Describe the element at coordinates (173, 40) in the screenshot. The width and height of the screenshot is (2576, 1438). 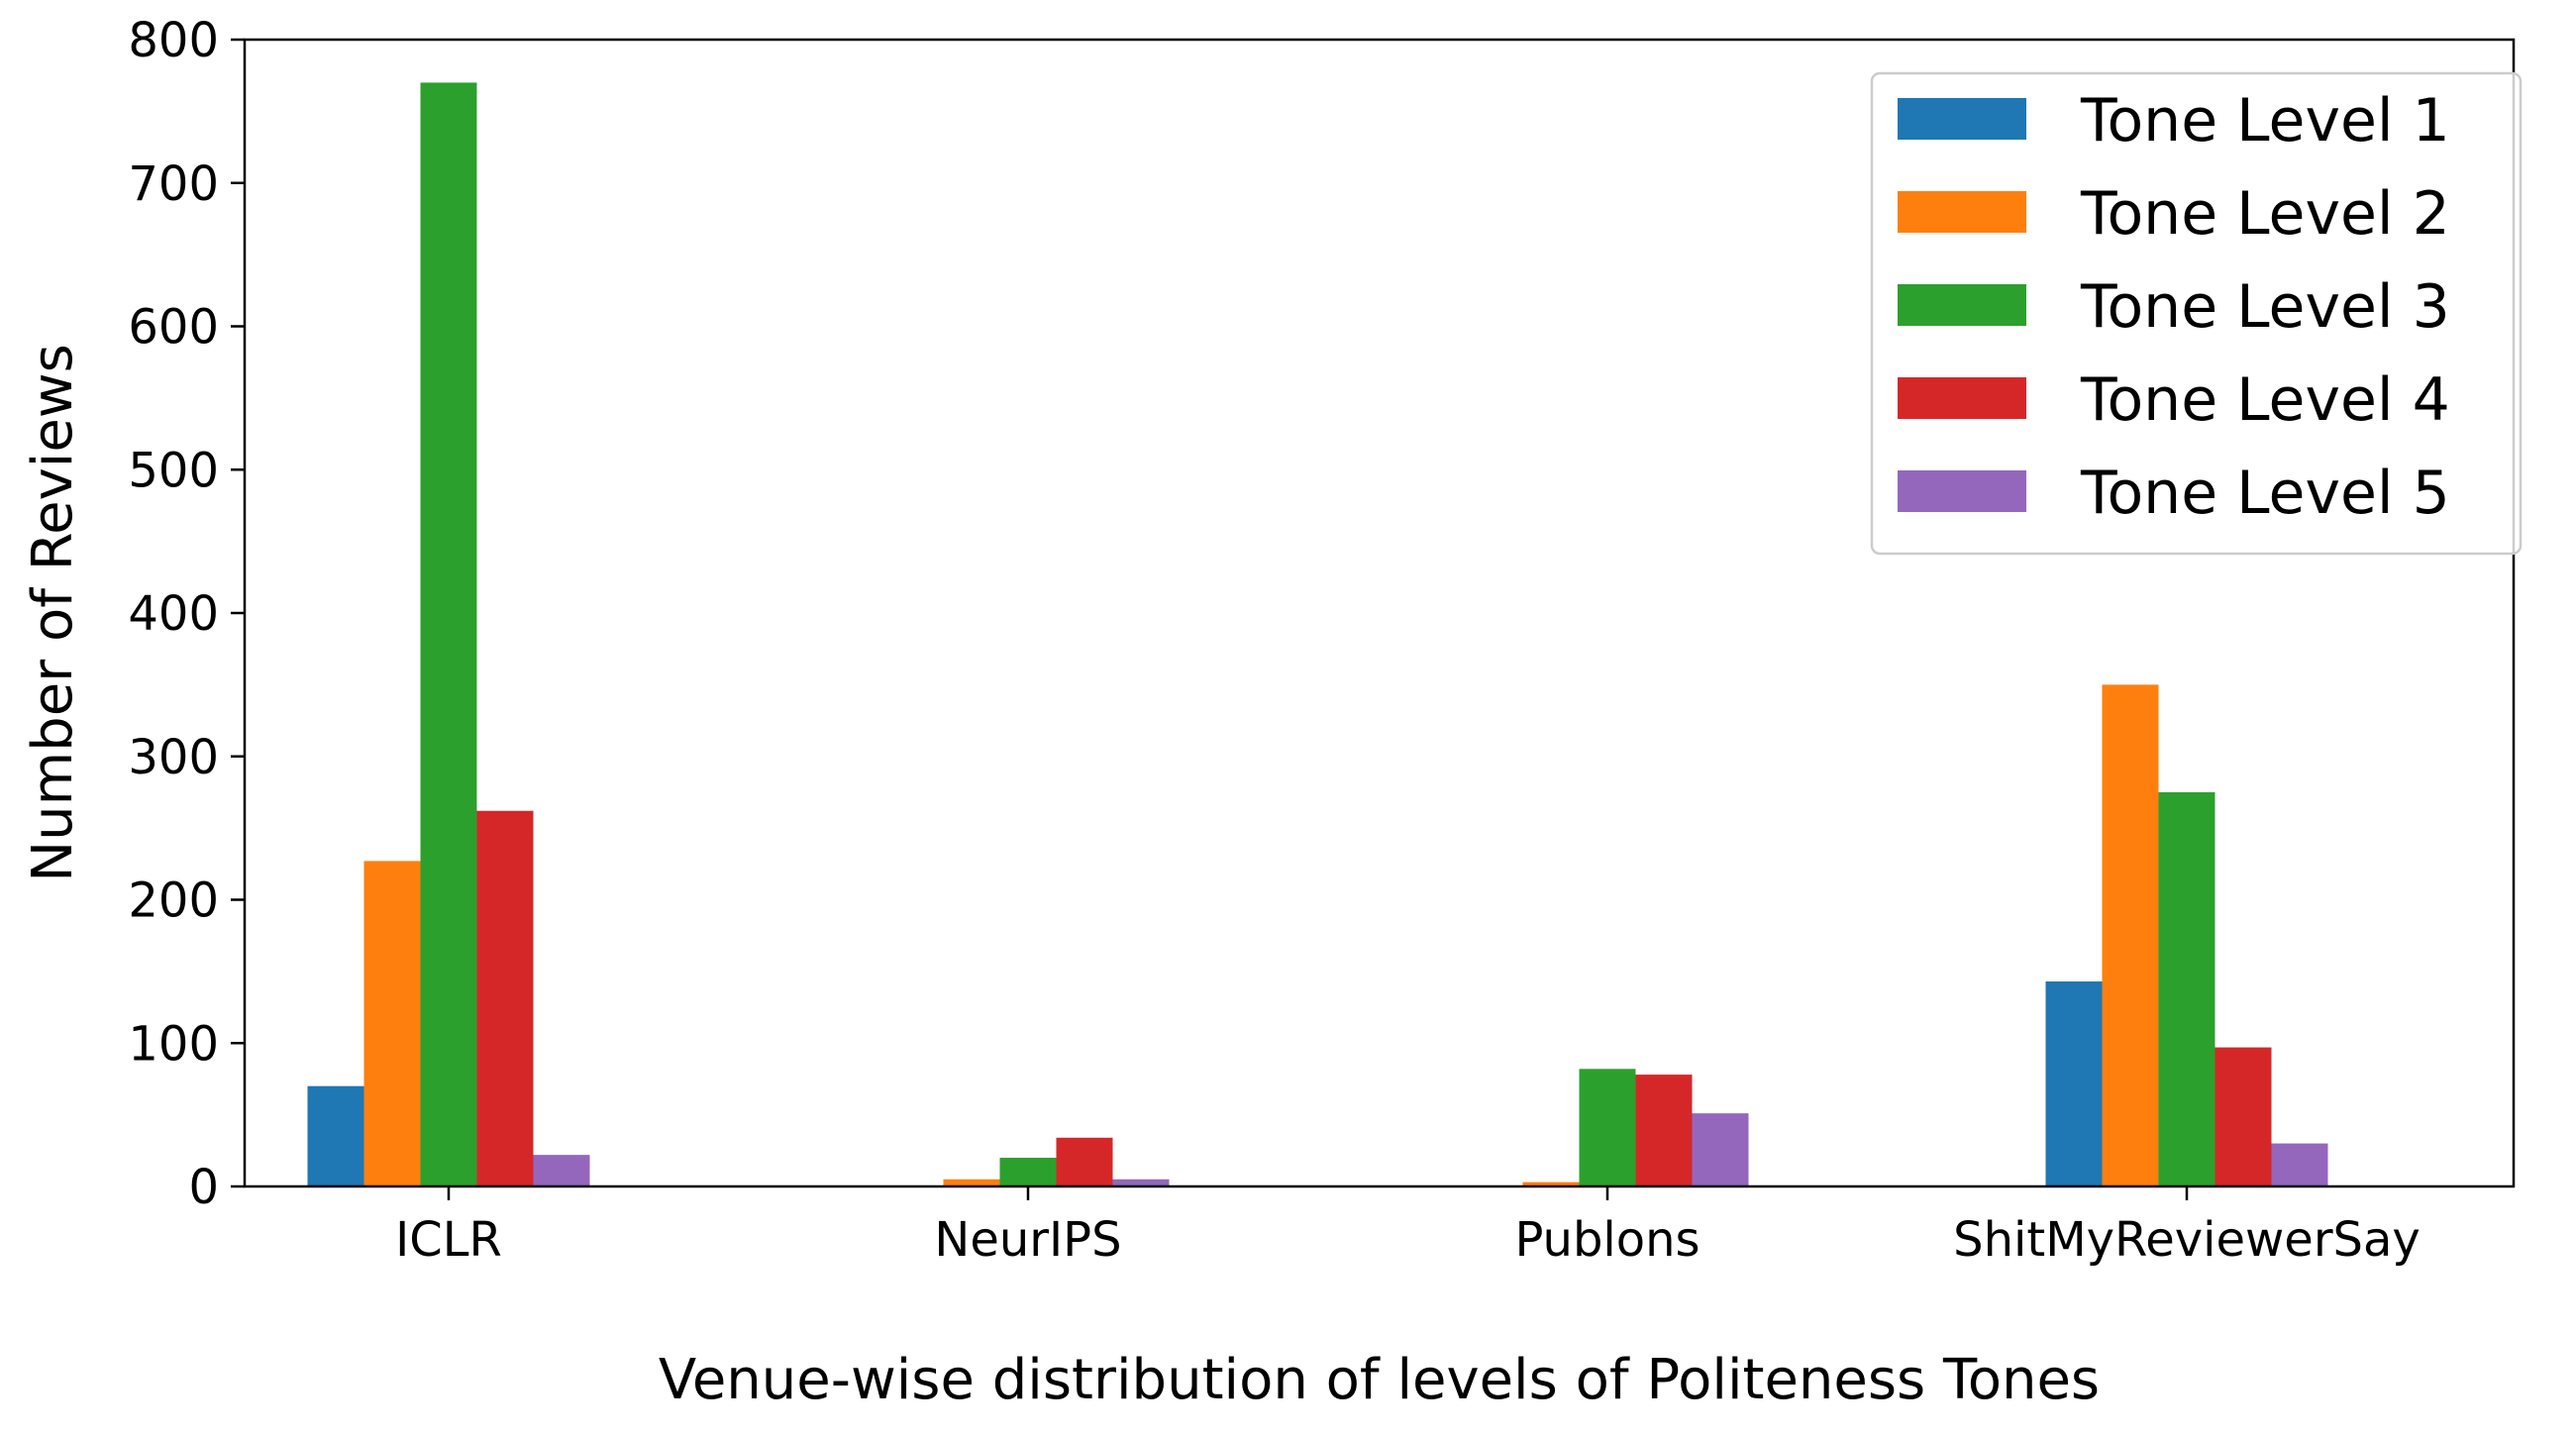
I see `y-tick-label: 800` at that location.